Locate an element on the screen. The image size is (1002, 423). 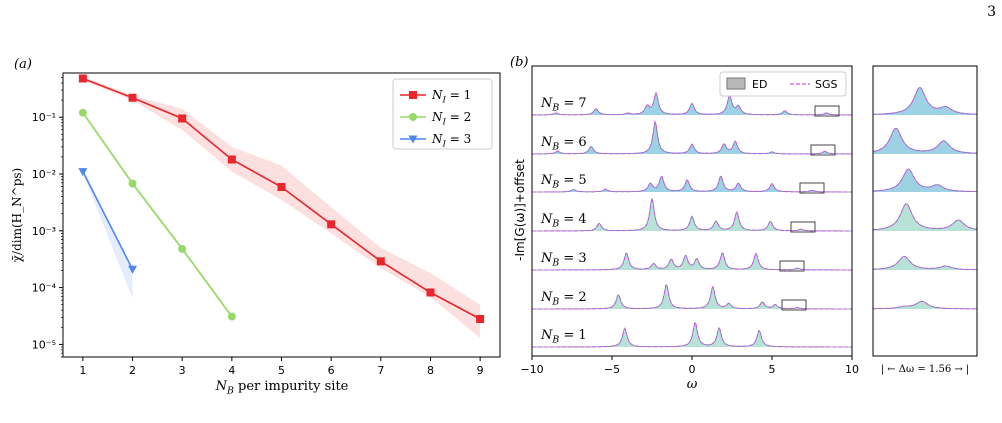
nb-label: NB = 1 is located at coordinates (563, 337).